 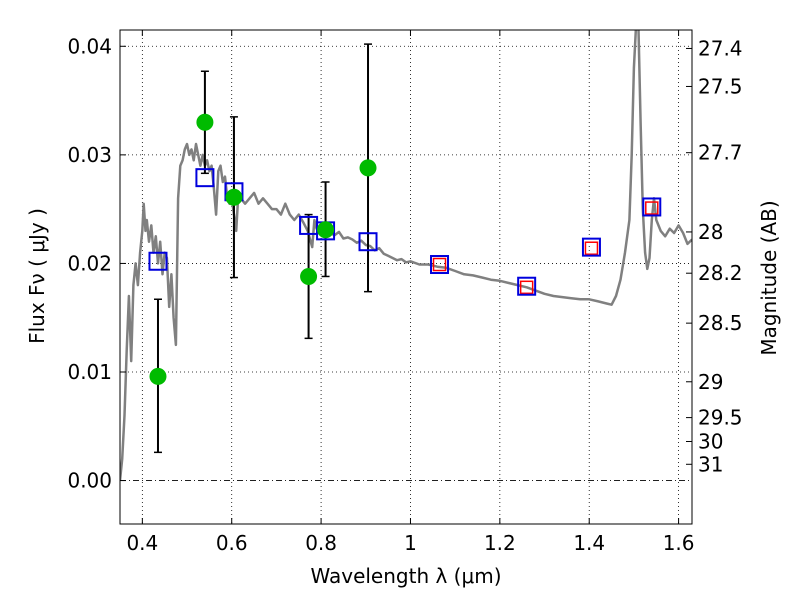 I want to click on x-tick-label: 1, so click(x=410, y=543).